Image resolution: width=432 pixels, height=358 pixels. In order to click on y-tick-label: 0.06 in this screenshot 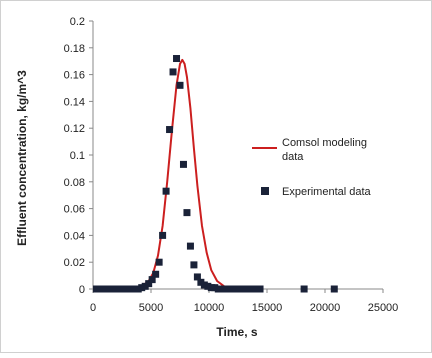, I will do `click(74, 210)`.